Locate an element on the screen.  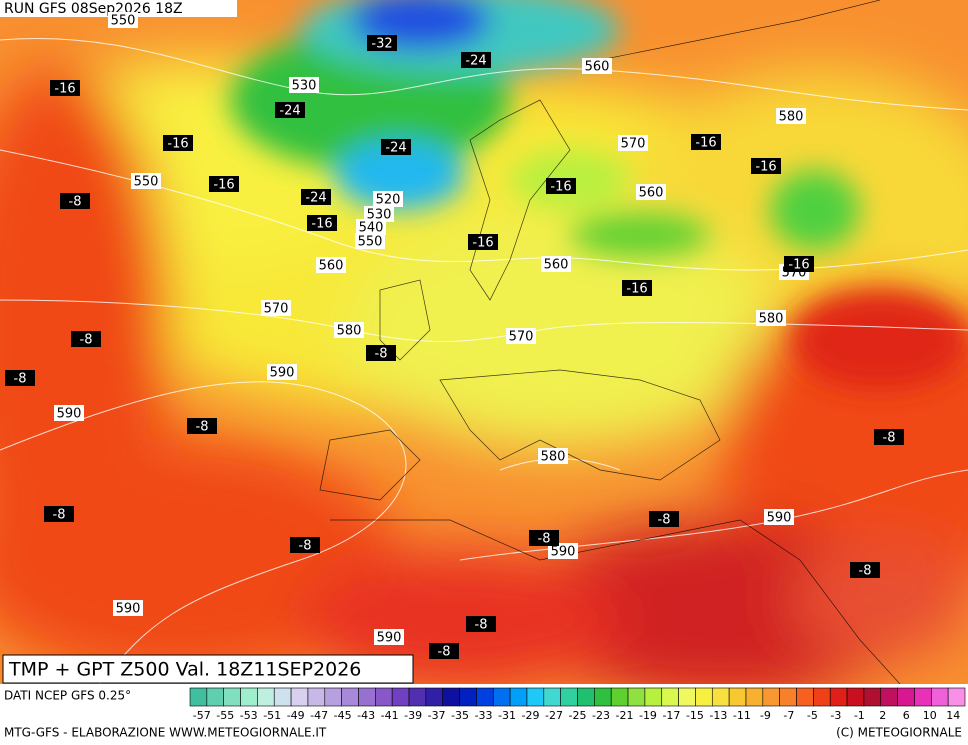
colorbar-label: 6 is located at coordinates (906, 715).